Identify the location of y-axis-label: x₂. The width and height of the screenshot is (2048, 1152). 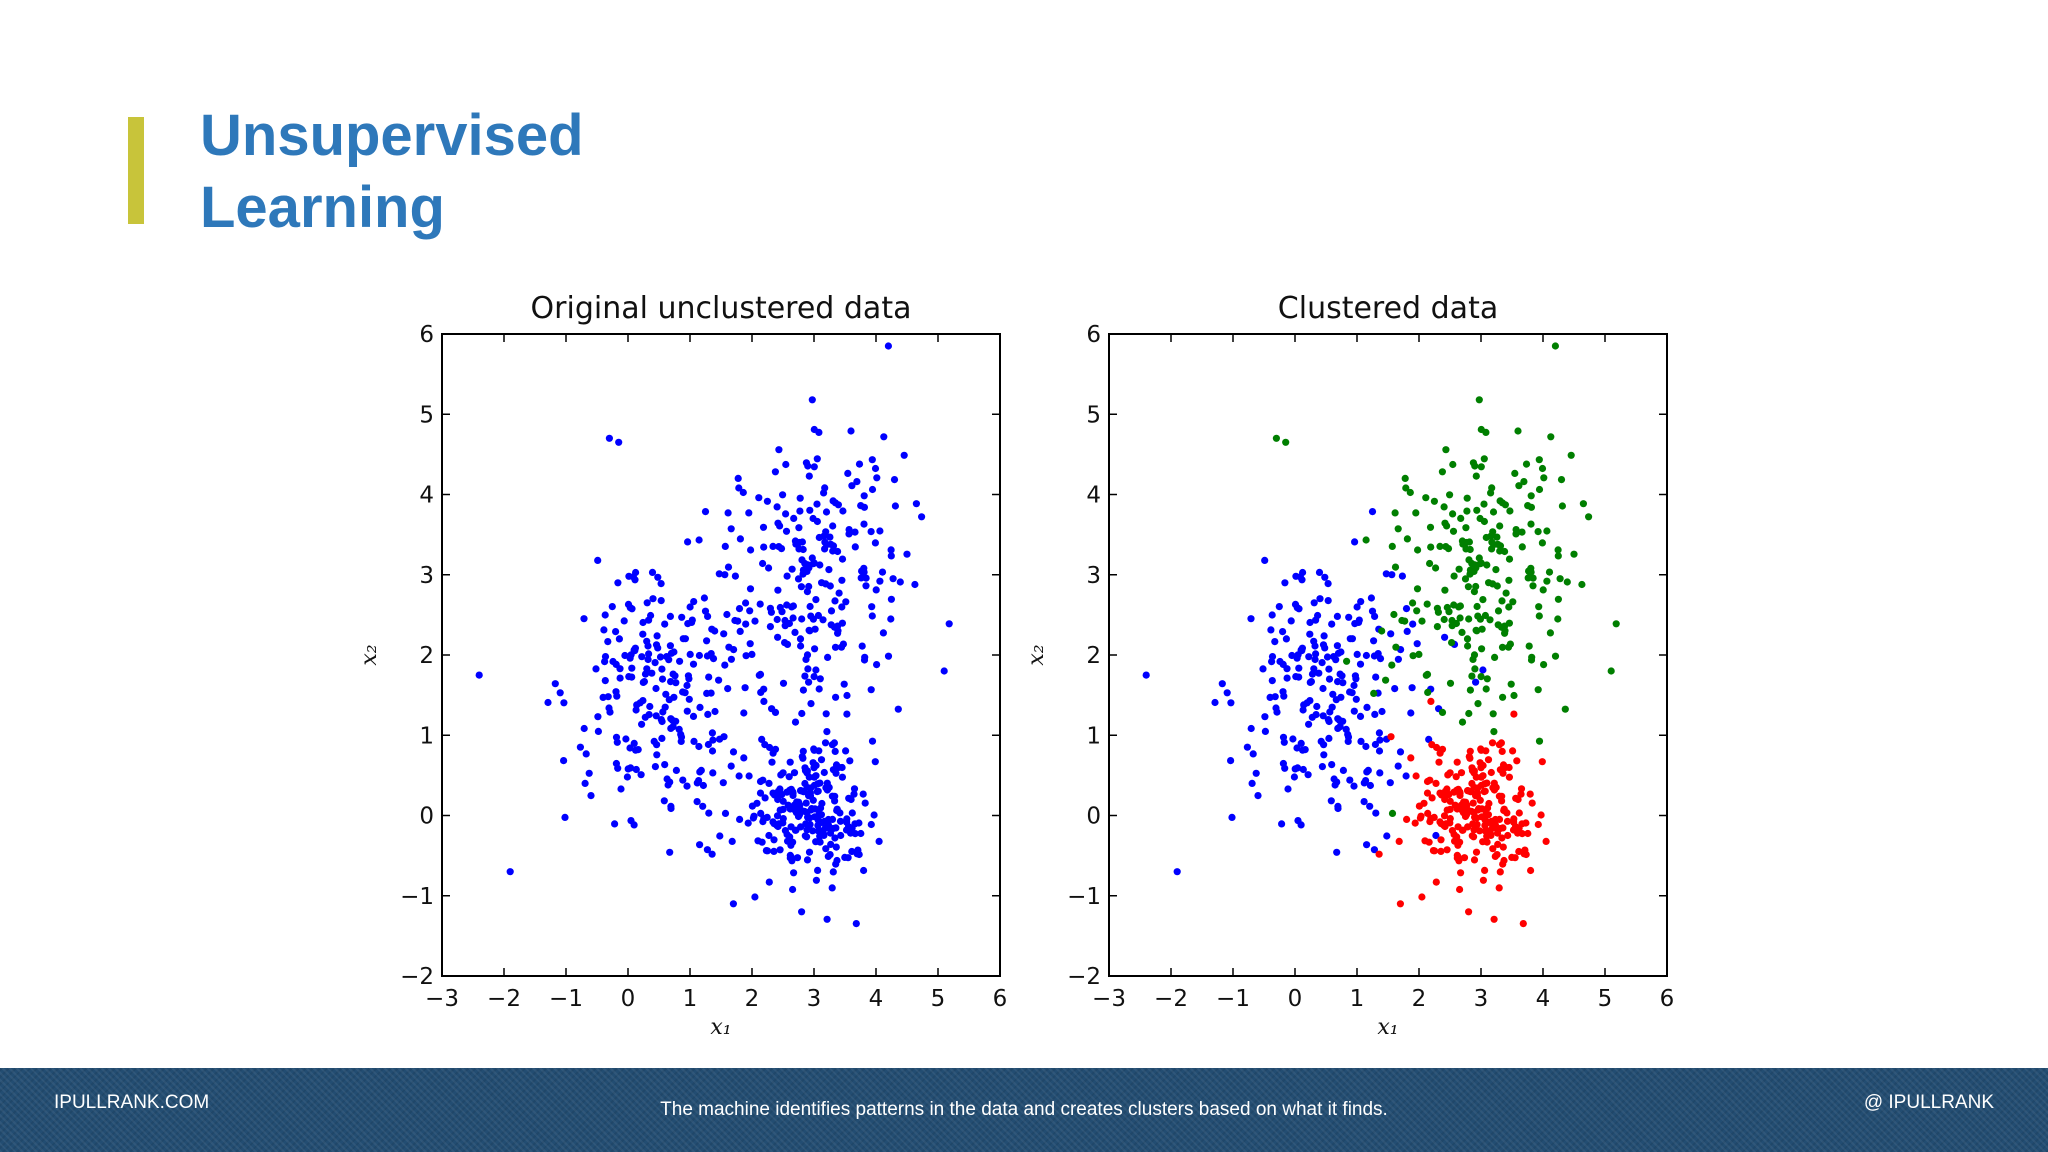
(1036, 654).